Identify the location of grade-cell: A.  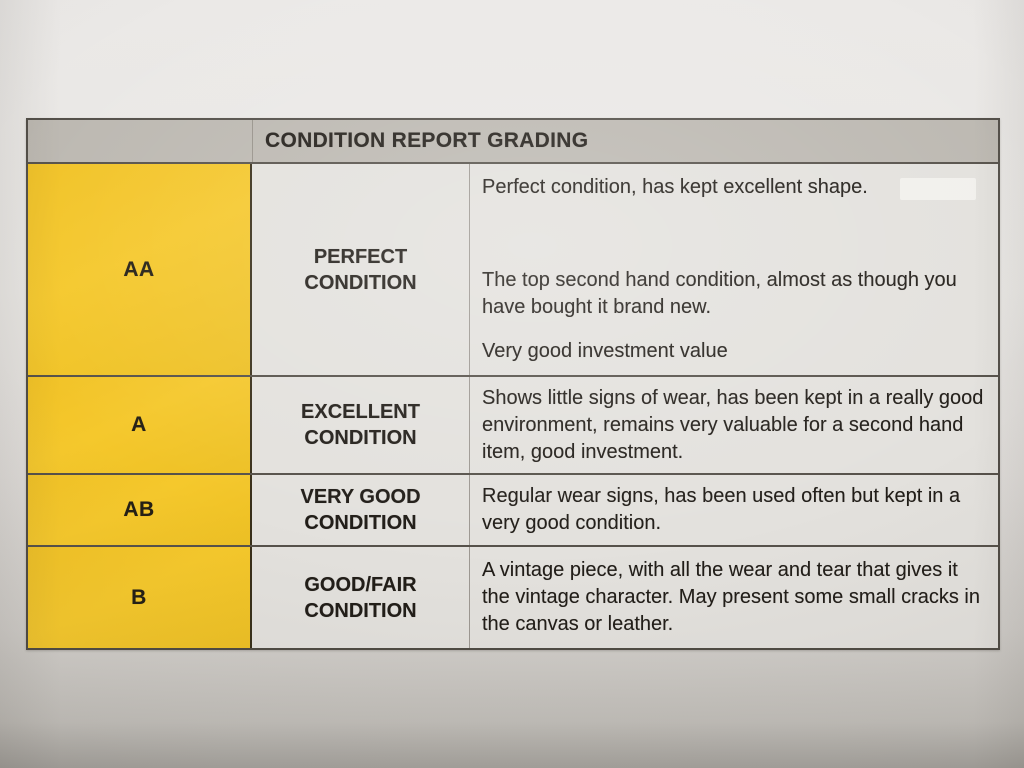
(140, 425).